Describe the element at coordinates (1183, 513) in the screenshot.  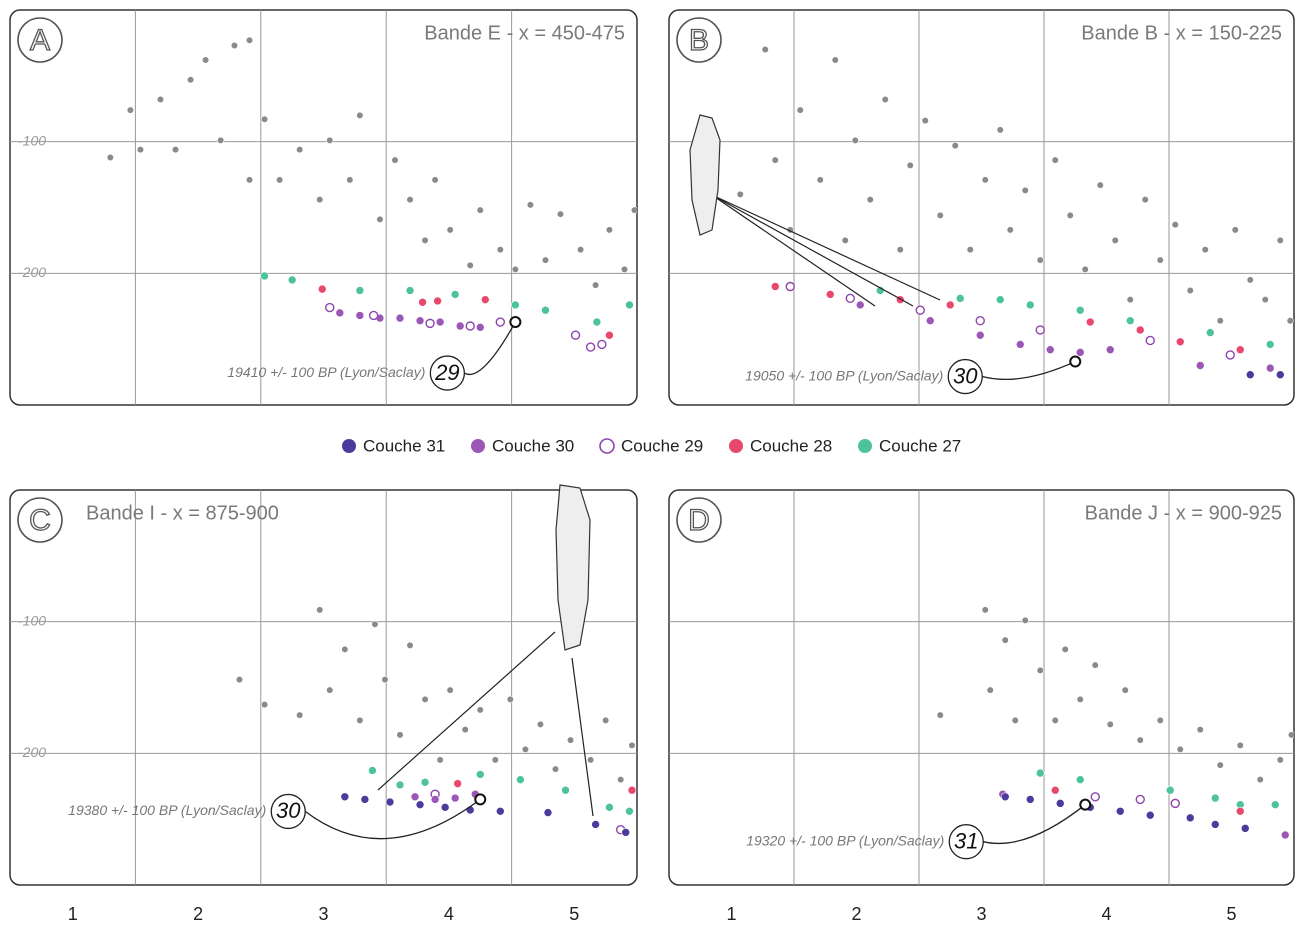
I see `panel-title: Bande J - x = 900-925` at that location.